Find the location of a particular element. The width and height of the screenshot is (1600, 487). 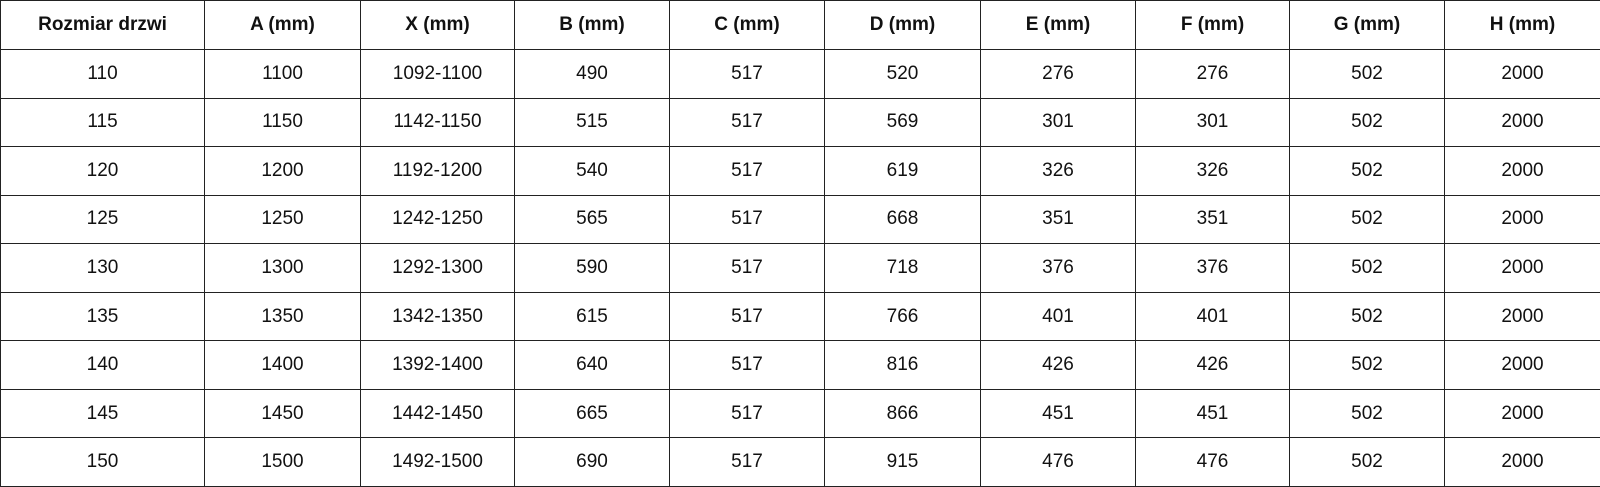

table-cell: 665 is located at coordinates (592, 413).